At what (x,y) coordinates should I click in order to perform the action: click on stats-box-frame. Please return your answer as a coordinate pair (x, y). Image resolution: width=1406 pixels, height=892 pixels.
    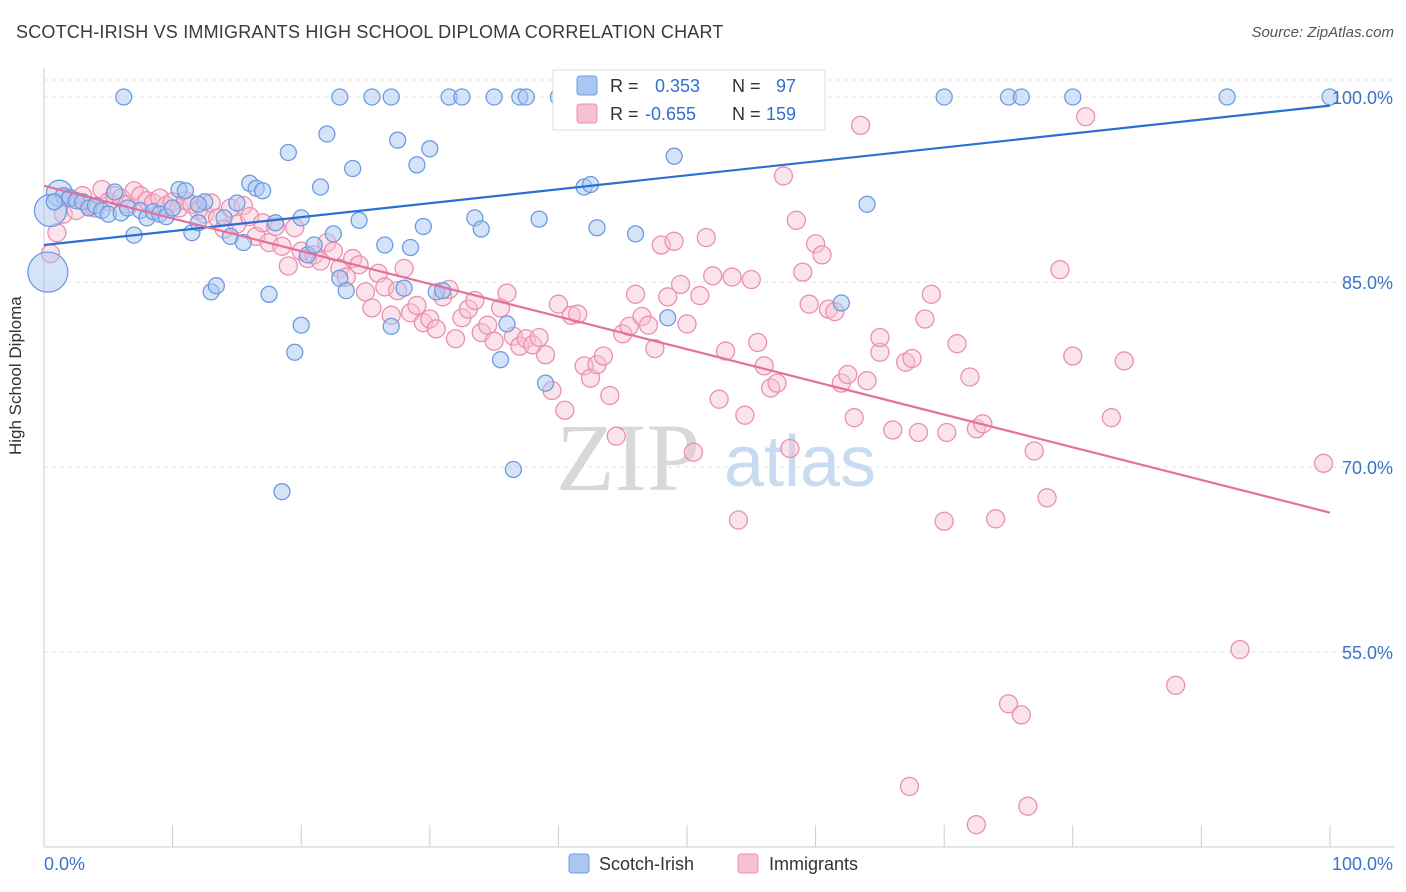
    Looking at the image, I should click on (689, 100).